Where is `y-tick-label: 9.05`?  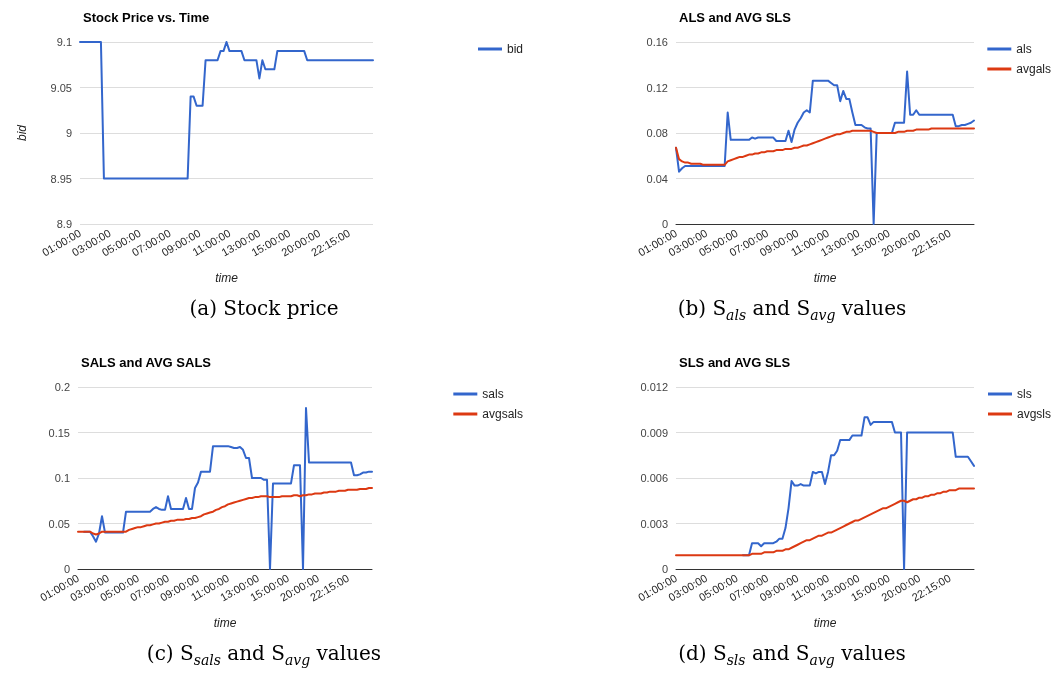
y-tick-label: 9.05 is located at coordinates (61, 87).